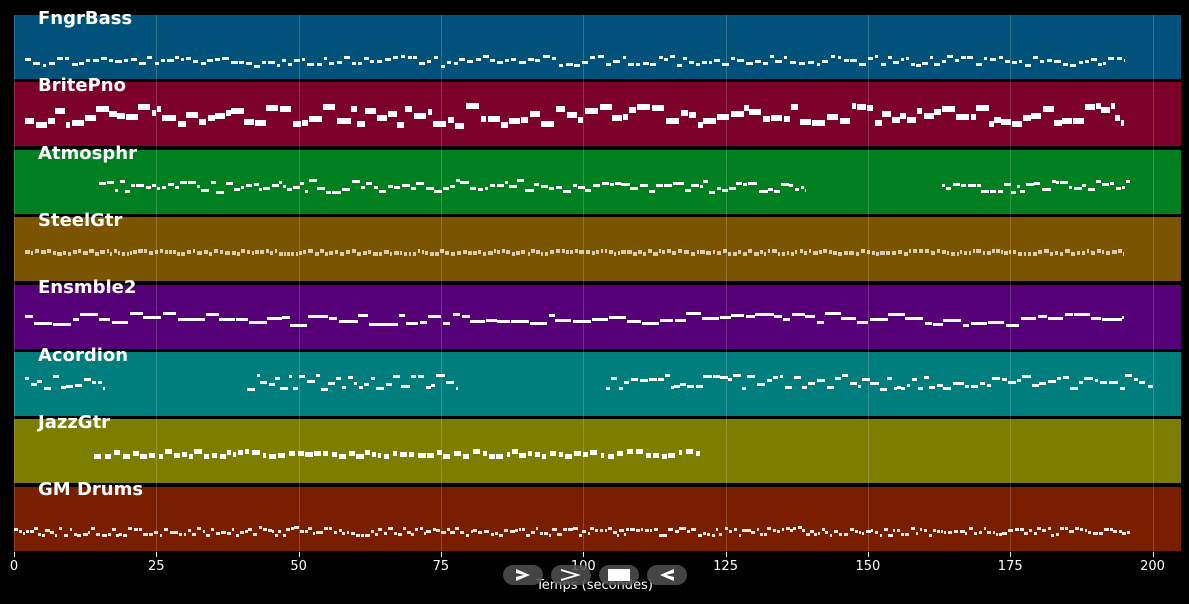 The width and height of the screenshot is (1189, 604). I want to click on track-lane-britepno, so click(597, 114).